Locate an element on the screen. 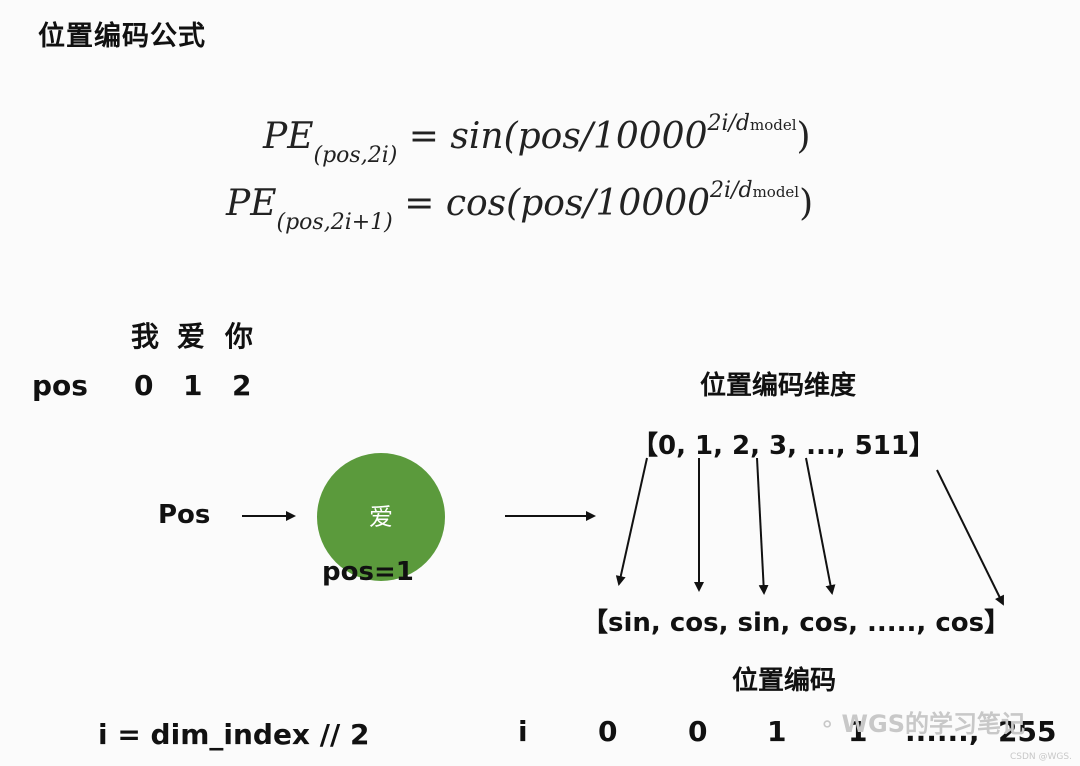 This screenshot has width=1080, height=766. wechat-icon: ⚬ is located at coordinates (827, 725).